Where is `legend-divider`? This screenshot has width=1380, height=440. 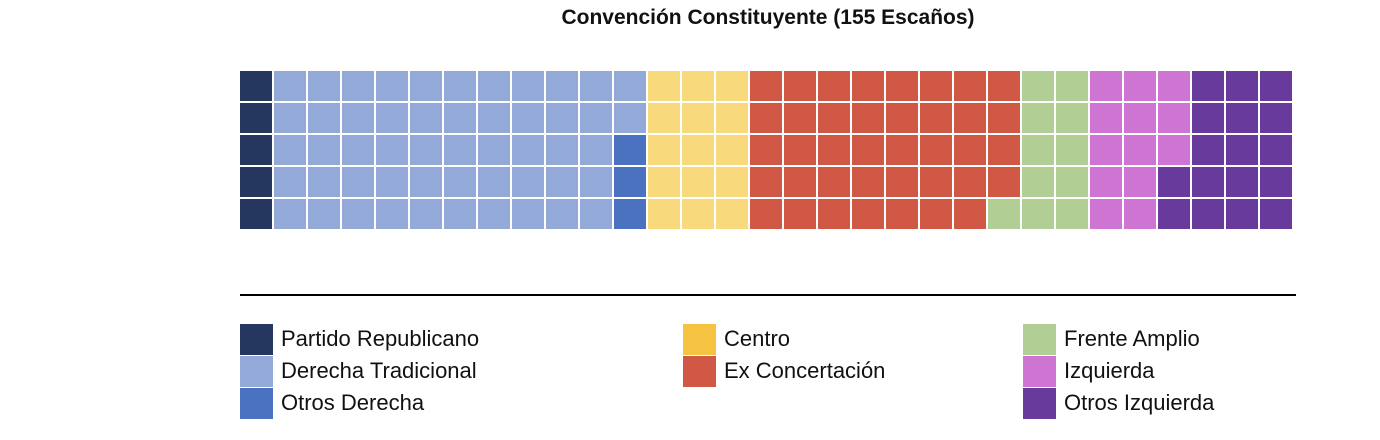 legend-divider is located at coordinates (768, 295).